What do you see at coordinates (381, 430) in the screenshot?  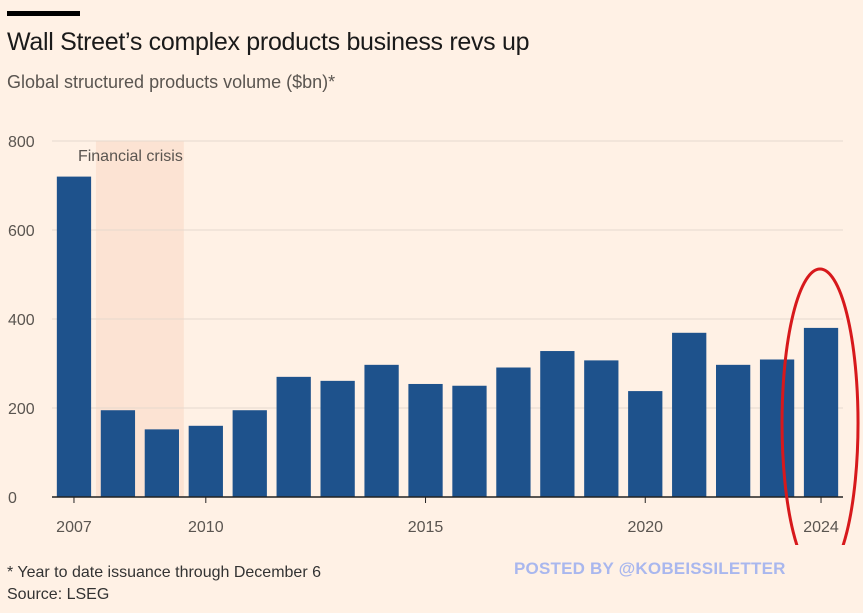 I see `bar-2014` at bounding box center [381, 430].